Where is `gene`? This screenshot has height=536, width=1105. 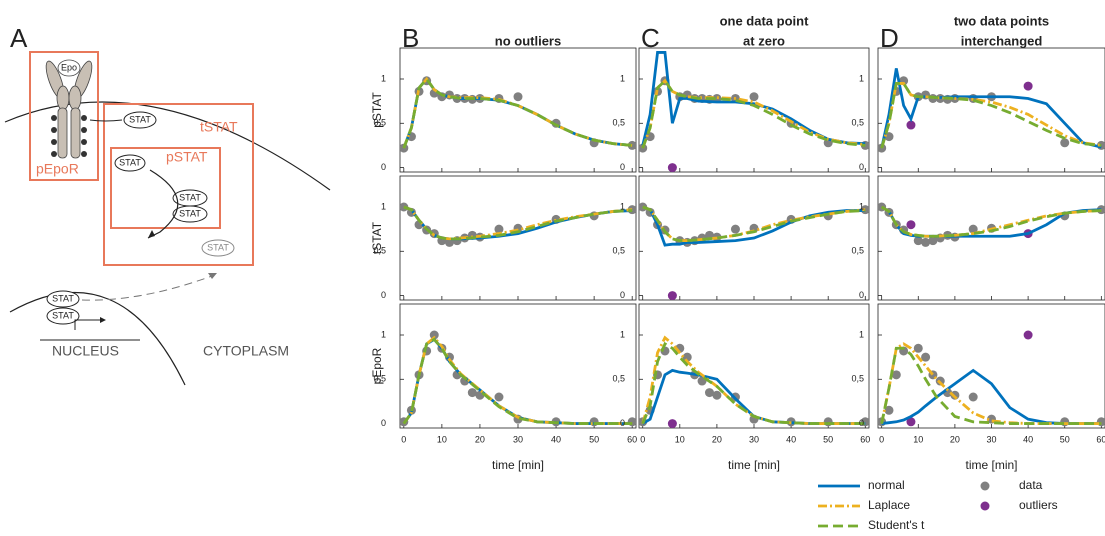 gene is located at coordinates (90, 330).